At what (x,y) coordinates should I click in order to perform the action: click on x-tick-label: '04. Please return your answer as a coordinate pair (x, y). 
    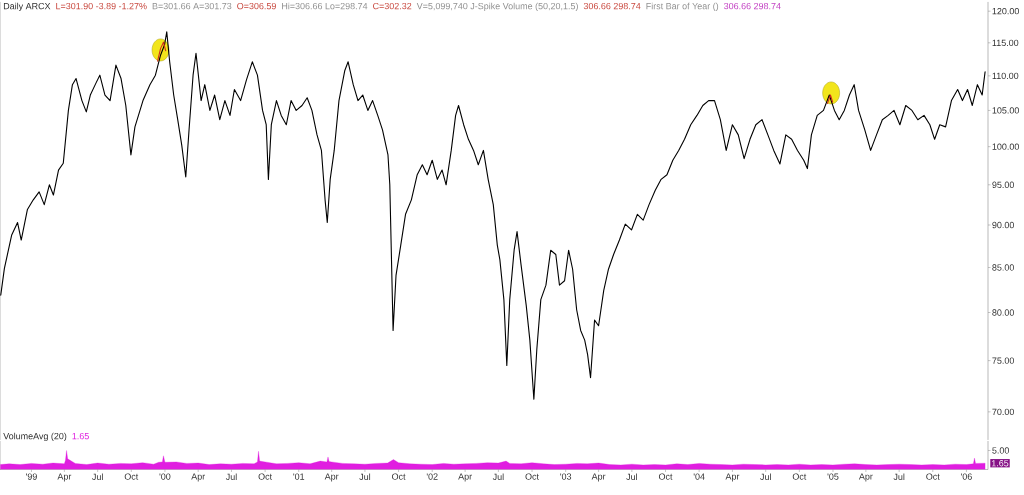
    Looking at the image, I should click on (699, 476).